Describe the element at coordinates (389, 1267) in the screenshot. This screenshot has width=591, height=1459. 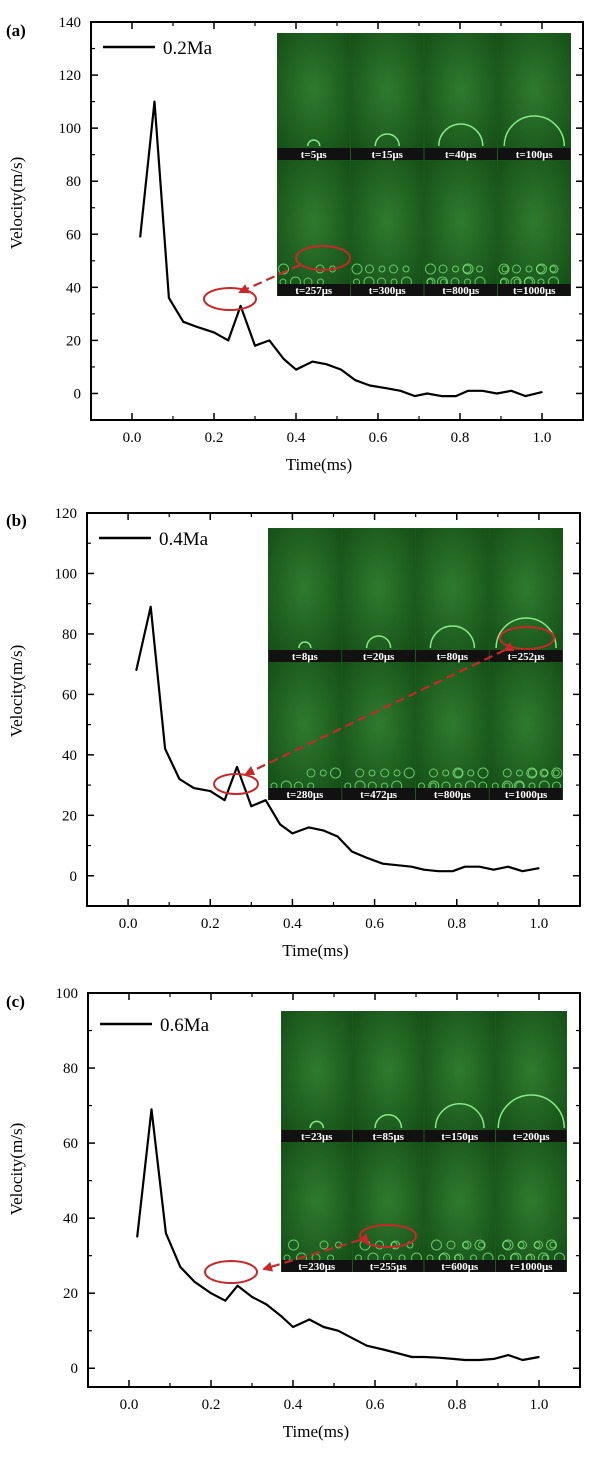
I see `frame-timestamp: t=255μs` at that location.